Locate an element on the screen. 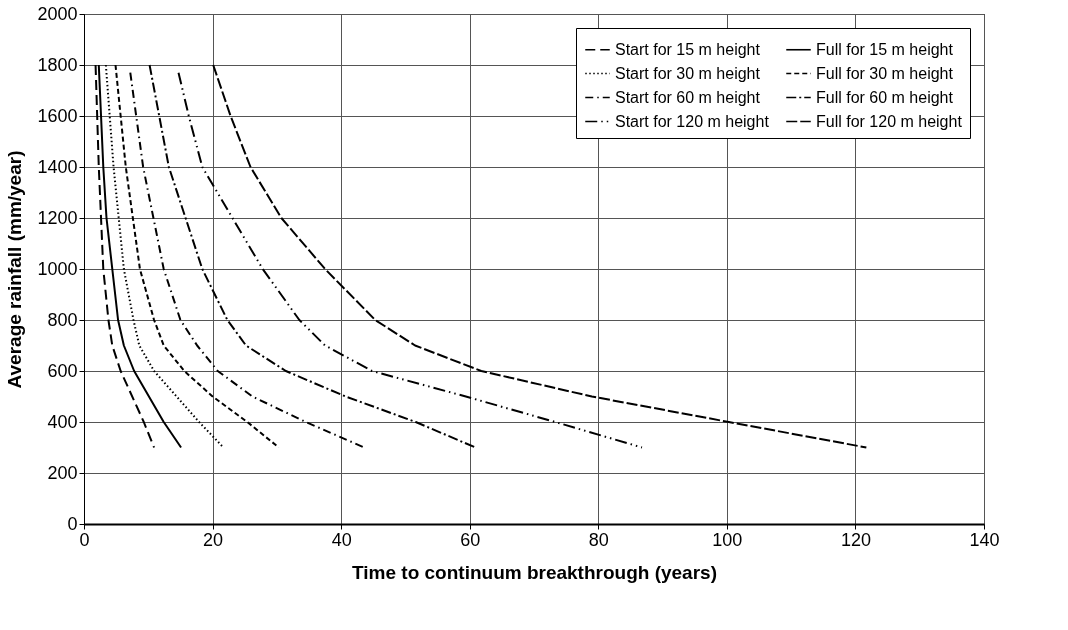  y-tick-label: 2000 is located at coordinates (57, 13).